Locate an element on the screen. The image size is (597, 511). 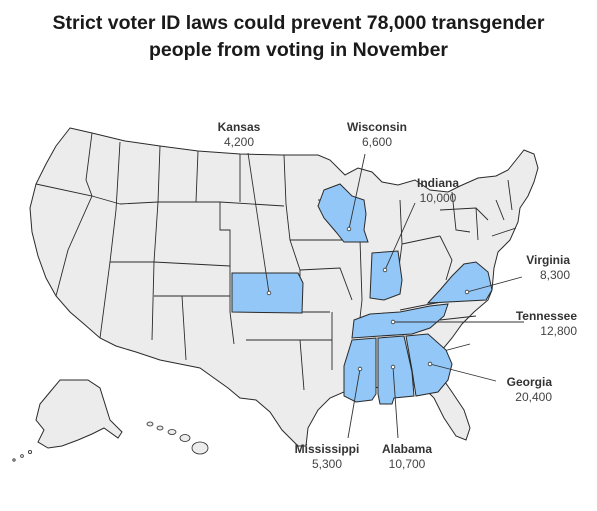
leader-line-mississippi is located at coordinates (354, 403).